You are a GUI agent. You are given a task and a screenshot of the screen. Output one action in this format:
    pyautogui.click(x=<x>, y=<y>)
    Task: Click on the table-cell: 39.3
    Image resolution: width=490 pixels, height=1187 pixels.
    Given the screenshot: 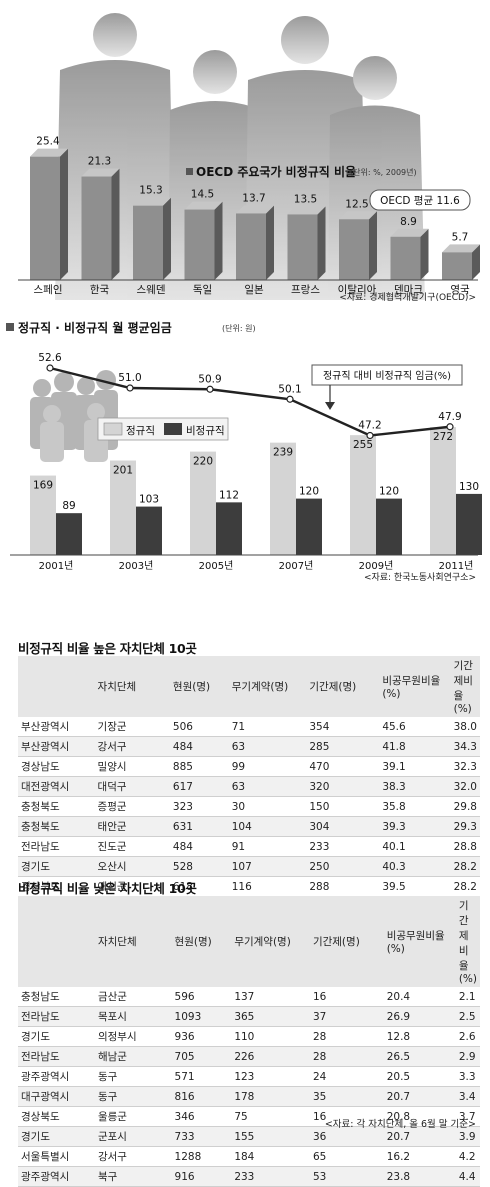 What is the action you would take?
    pyautogui.click(x=415, y=826)
    